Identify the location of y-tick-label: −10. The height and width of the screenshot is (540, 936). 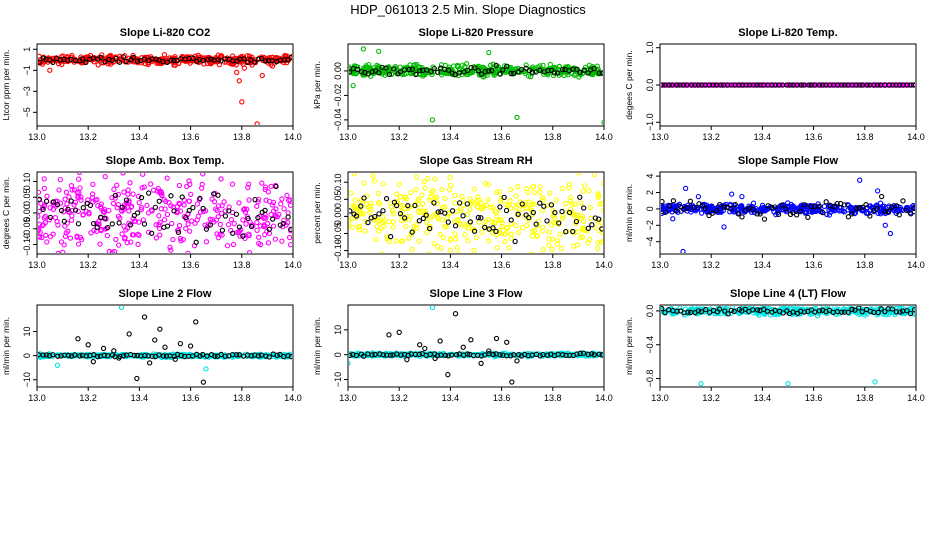
(27, 379).